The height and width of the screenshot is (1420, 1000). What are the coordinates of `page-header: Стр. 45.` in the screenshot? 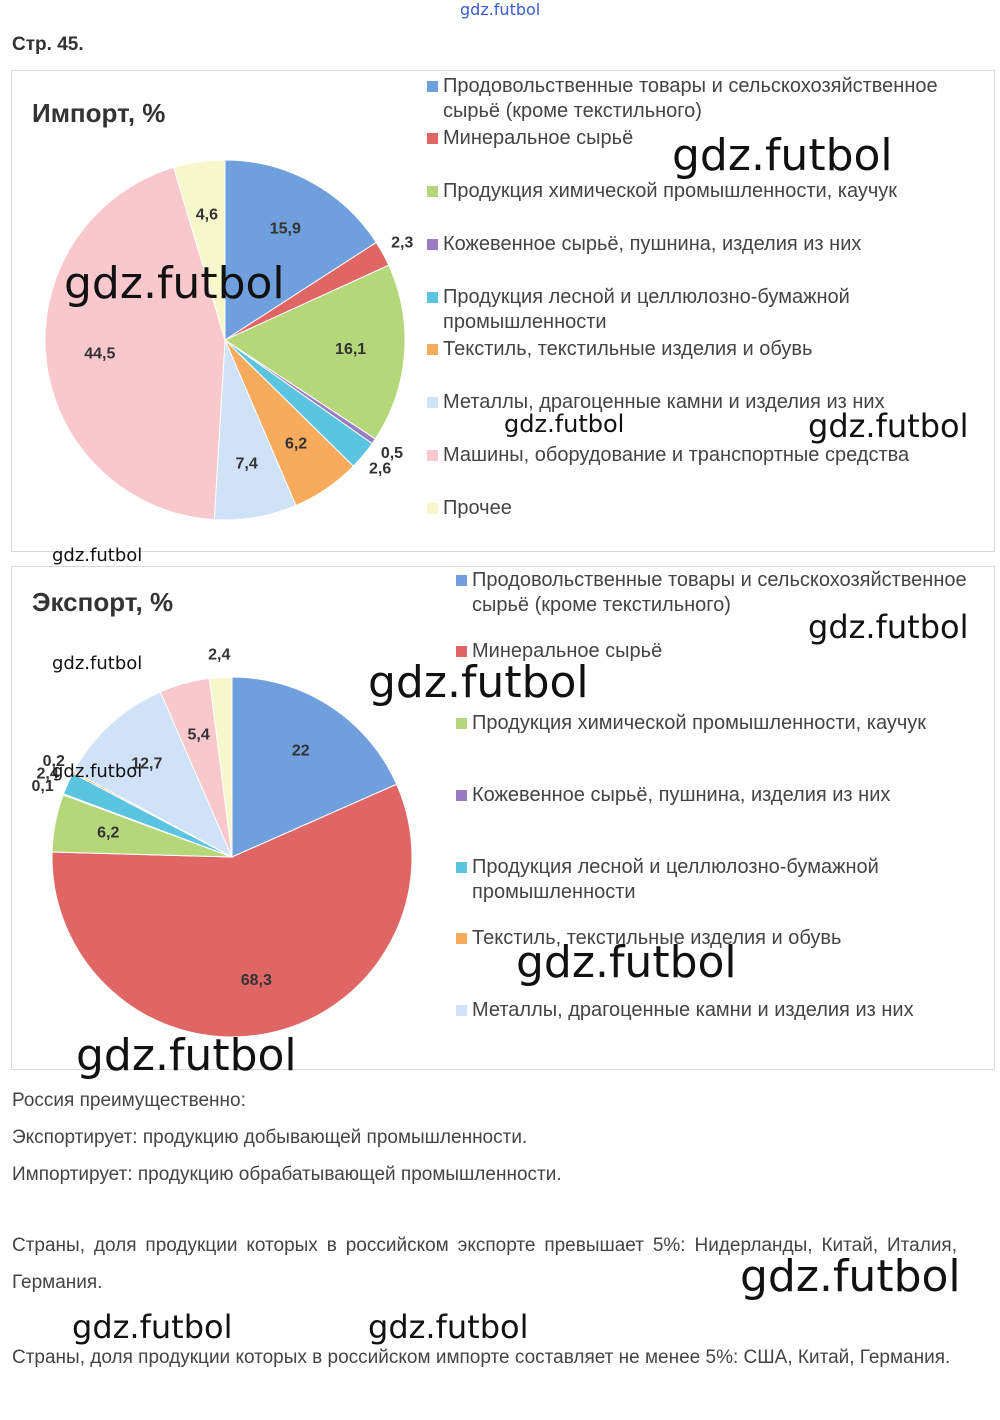 It's located at (48, 44).